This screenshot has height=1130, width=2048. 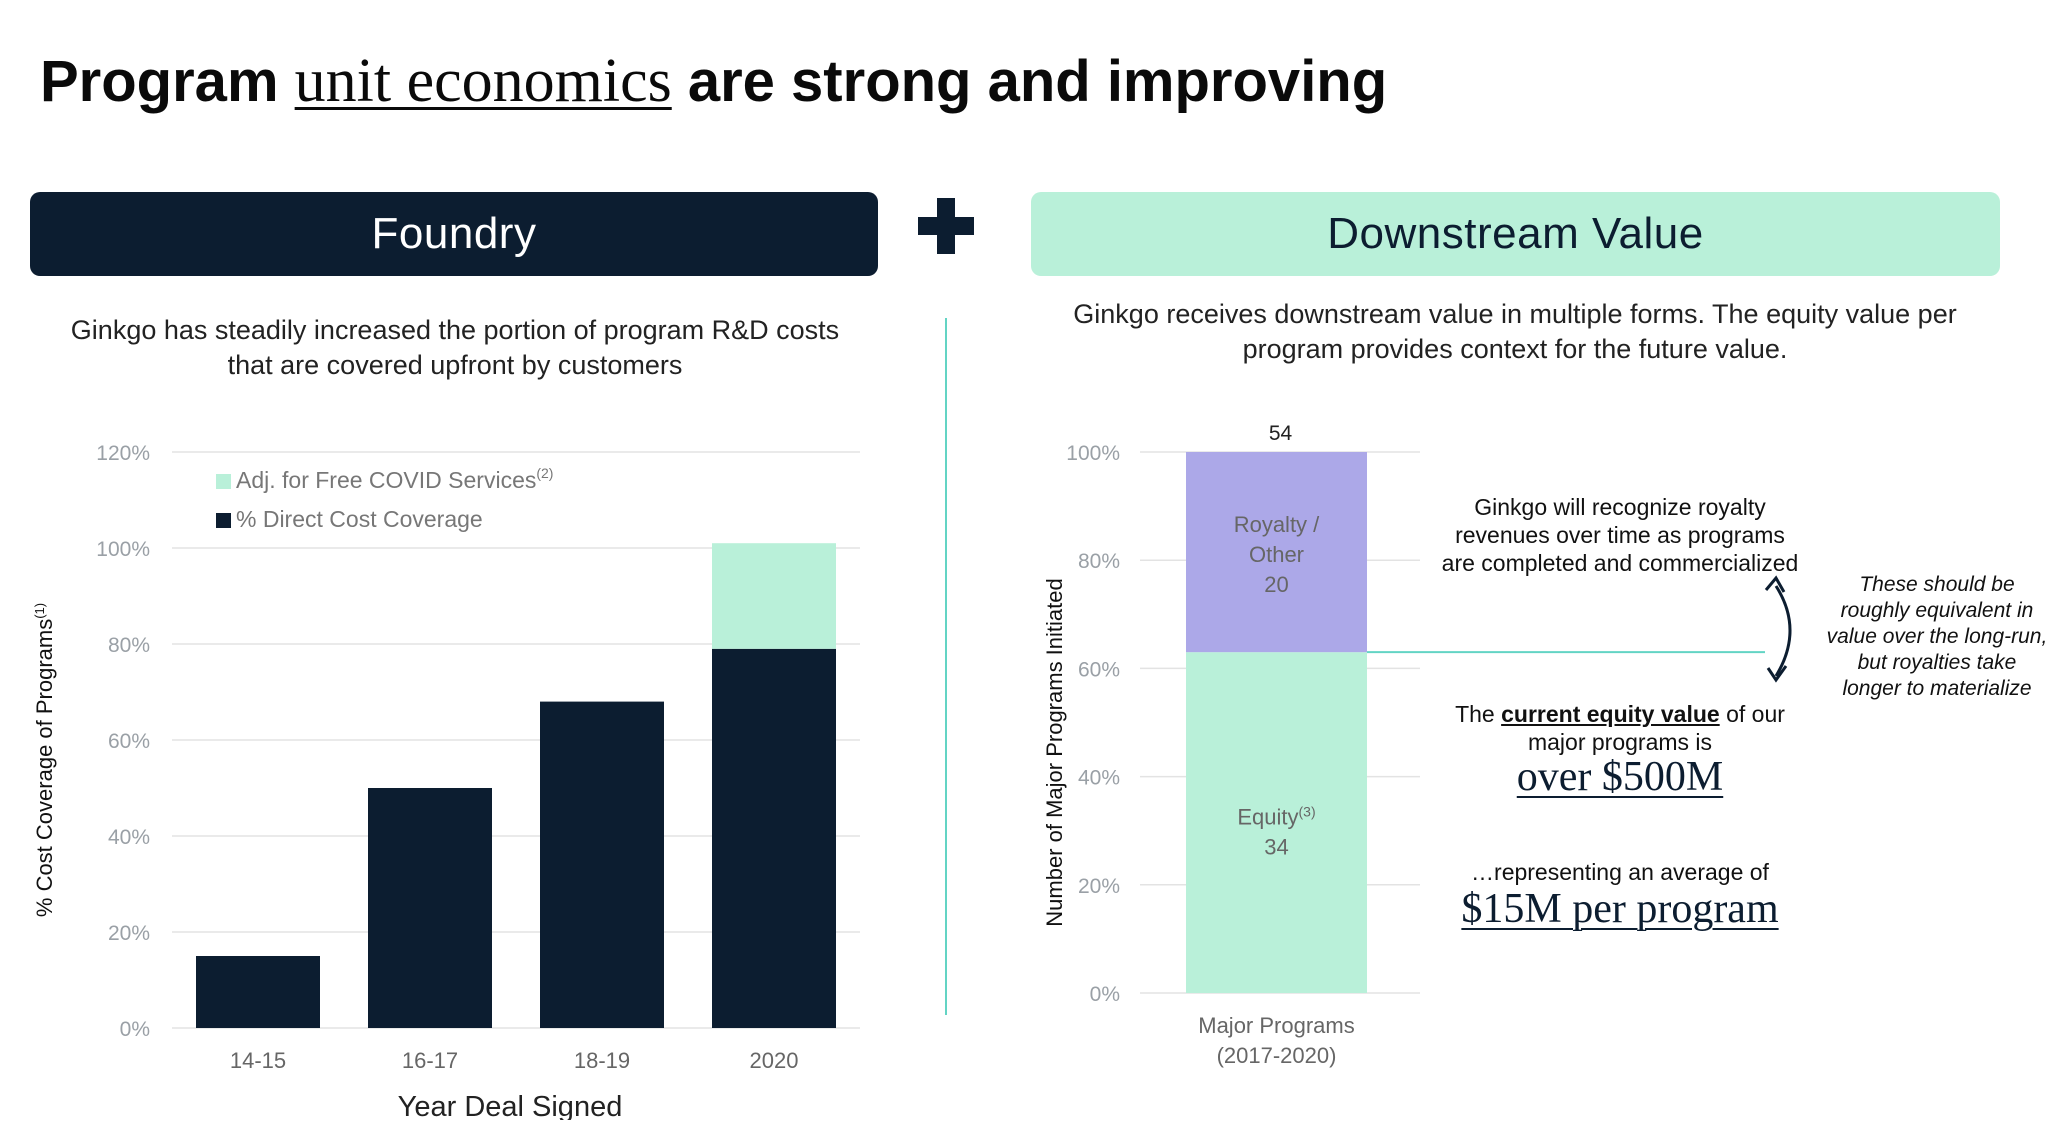 What do you see at coordinates (430, 1060) in the screenshot?
I see `x-tick-label: 16-17` at bounding box center [430, 1060].